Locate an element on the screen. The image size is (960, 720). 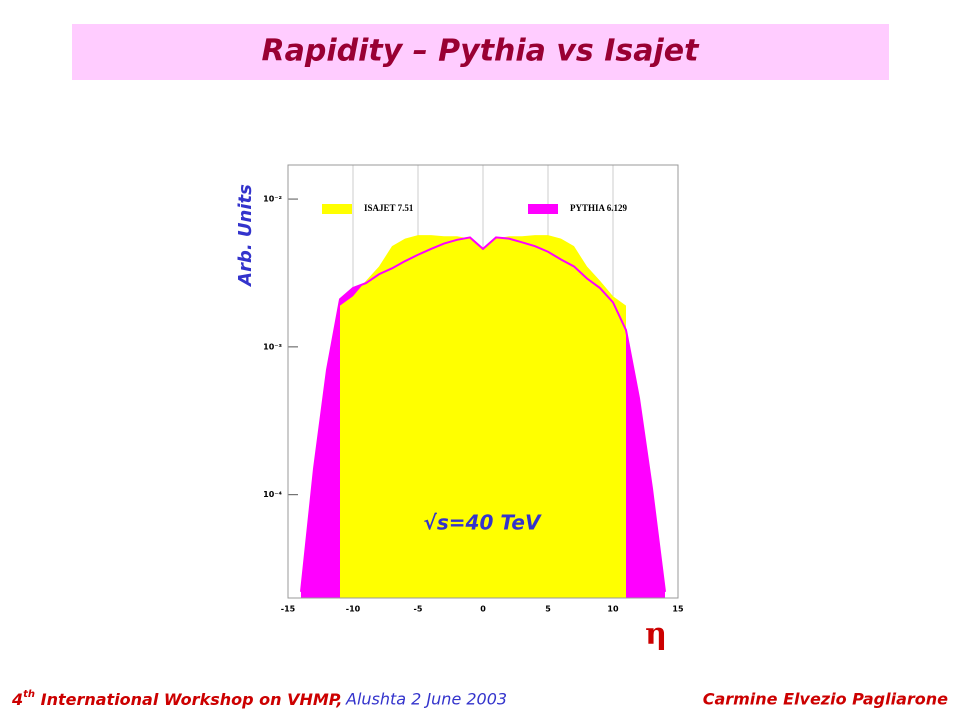
y-tick-label: 10⁻³ is located at coordinates (272, 346).